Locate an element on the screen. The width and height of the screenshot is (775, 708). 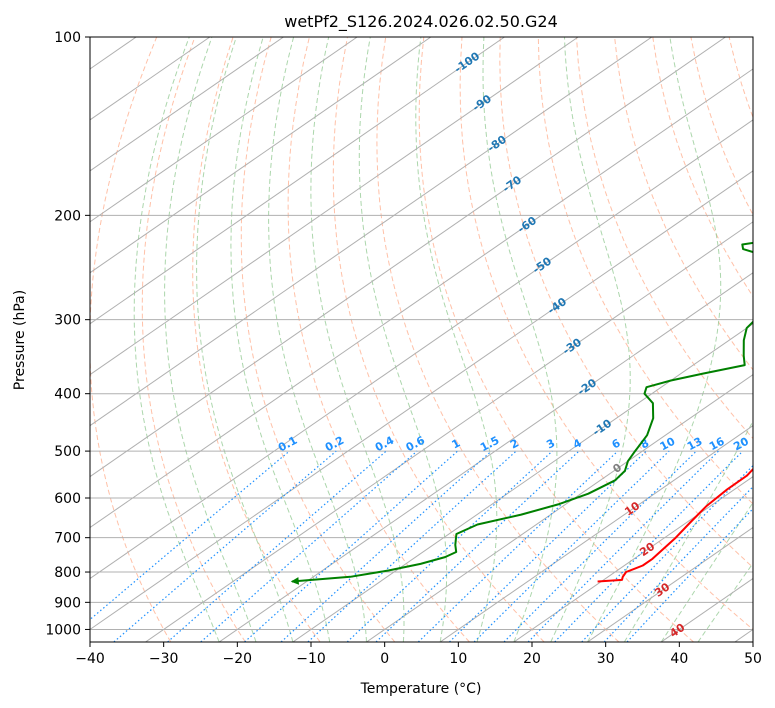
x-tick-label: 30 is located at coordinates (606, 659).